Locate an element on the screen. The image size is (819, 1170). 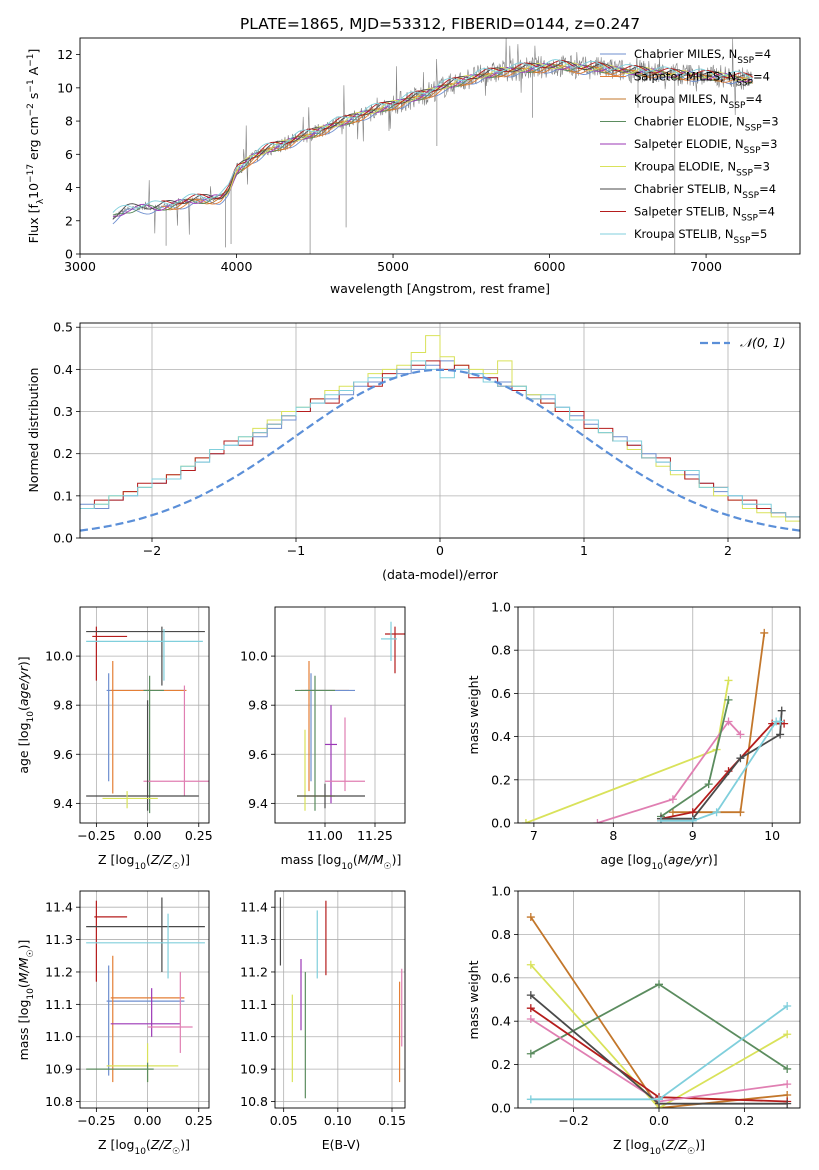
x-tick-label: −2 is located at coordinates (152, 550).